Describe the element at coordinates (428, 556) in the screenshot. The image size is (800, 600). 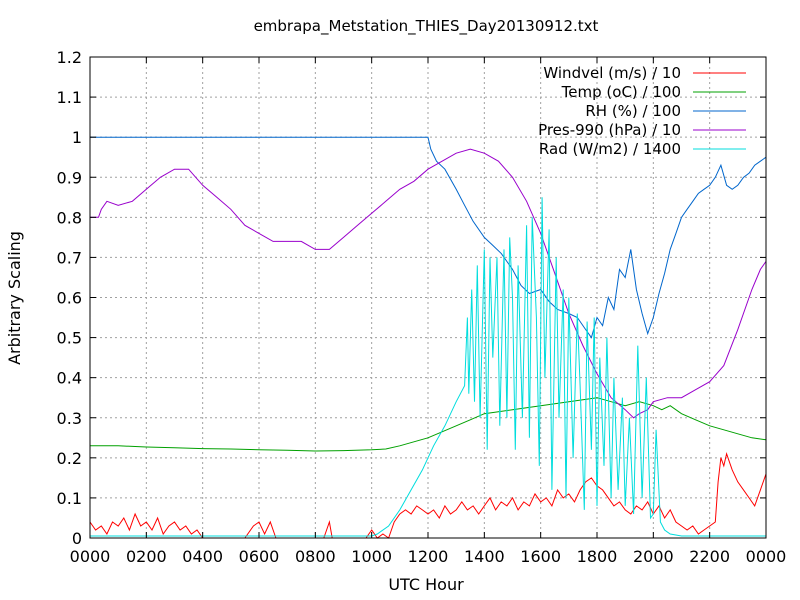
I see `x-tick-label: 1200` at that location.